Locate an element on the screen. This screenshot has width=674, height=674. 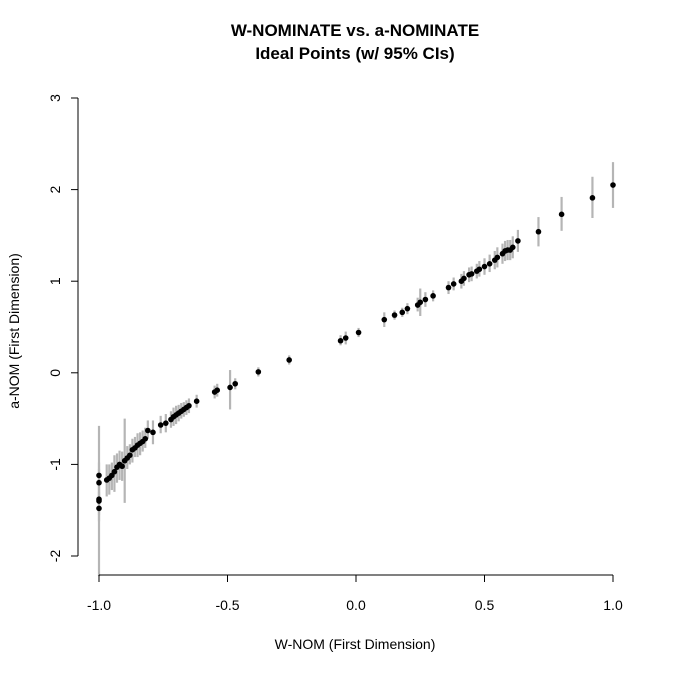
x-tick-label-4: 1.0 is located at coordinates (613, 605).